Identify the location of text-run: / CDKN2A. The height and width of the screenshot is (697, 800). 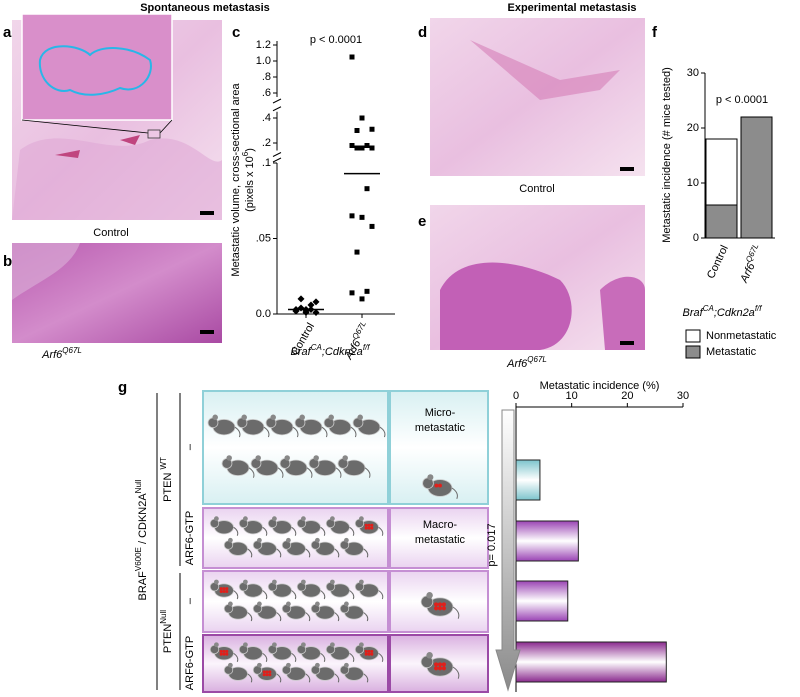
(143, 520).